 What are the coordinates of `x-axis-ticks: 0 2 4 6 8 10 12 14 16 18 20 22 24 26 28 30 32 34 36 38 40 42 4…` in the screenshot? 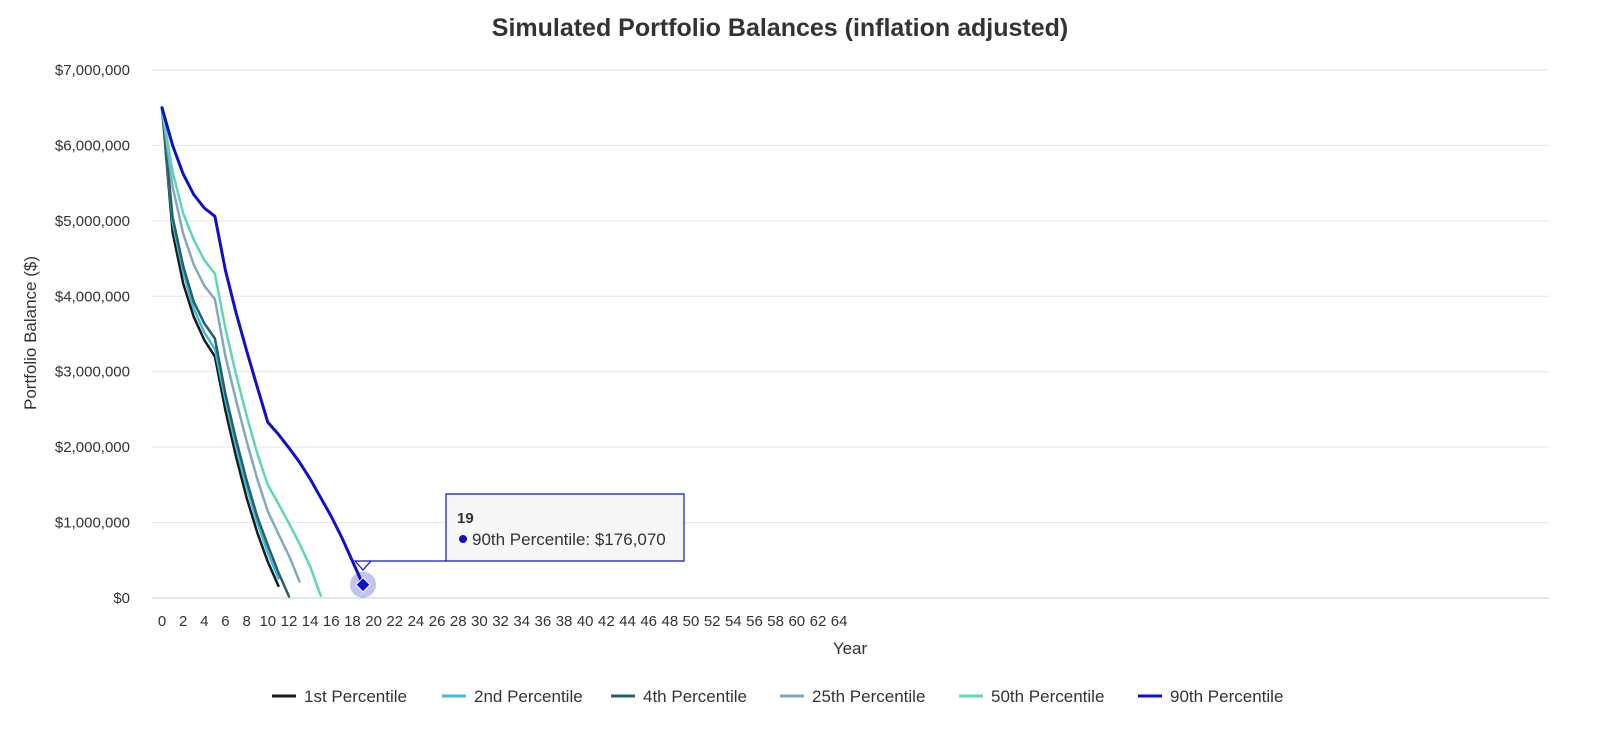 It's located at (503, 621).